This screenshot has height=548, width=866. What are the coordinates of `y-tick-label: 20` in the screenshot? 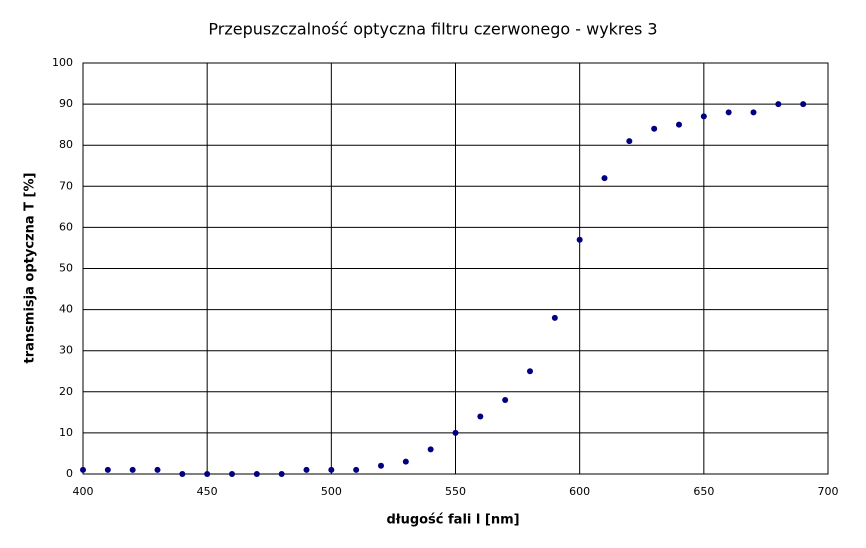 It's located at (66, 391).